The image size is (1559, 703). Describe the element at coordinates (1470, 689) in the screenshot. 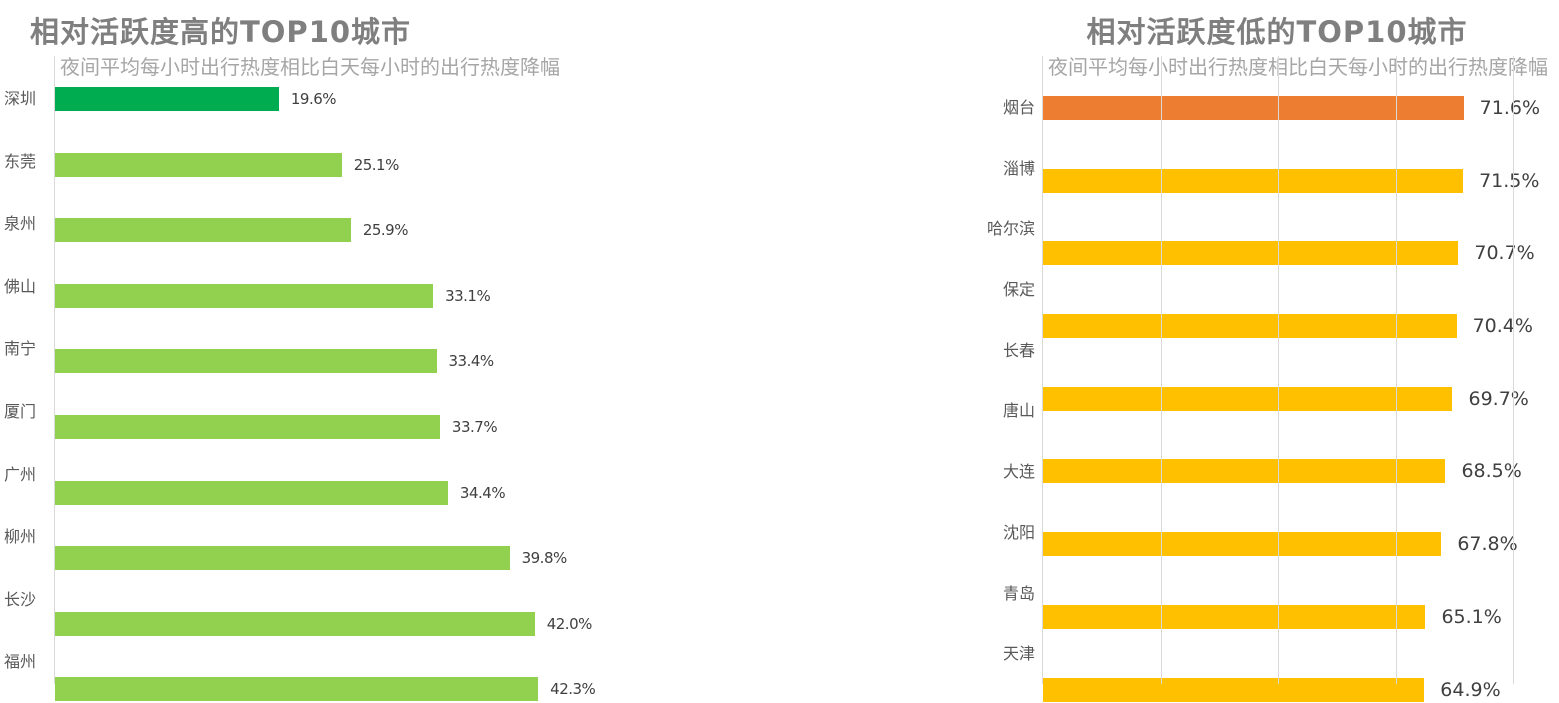

I see `value-label: 64.9%` at that location.